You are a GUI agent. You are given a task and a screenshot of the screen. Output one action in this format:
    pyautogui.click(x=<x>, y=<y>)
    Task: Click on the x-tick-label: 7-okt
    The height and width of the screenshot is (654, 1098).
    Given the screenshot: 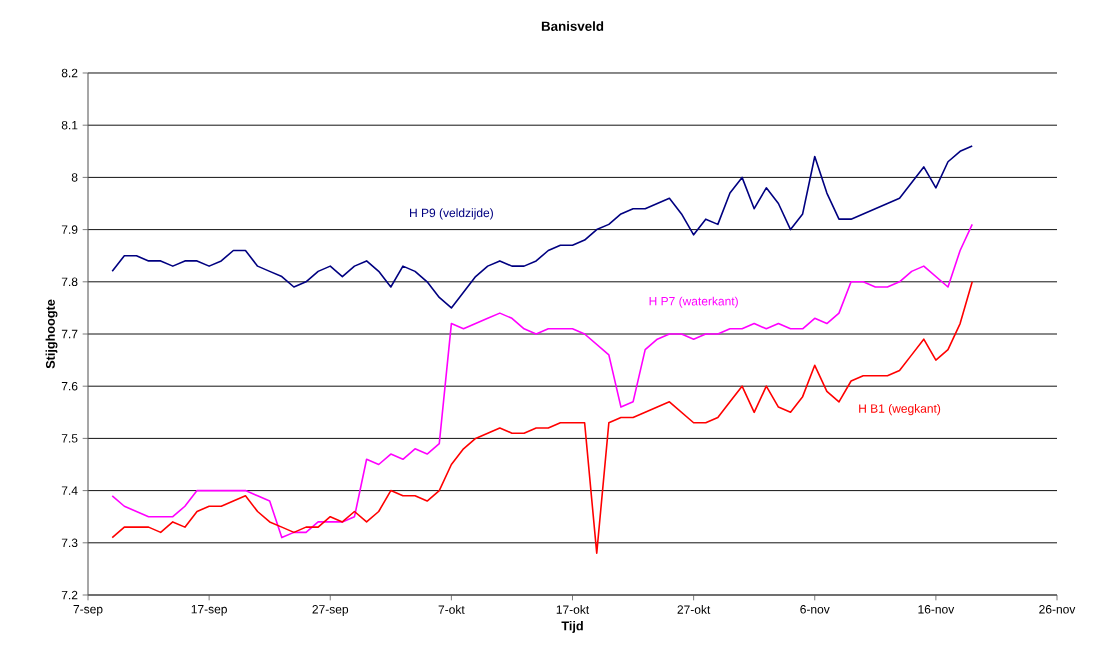 What is the action you would take?
    pyautogui.click(x=451, y=609)
    